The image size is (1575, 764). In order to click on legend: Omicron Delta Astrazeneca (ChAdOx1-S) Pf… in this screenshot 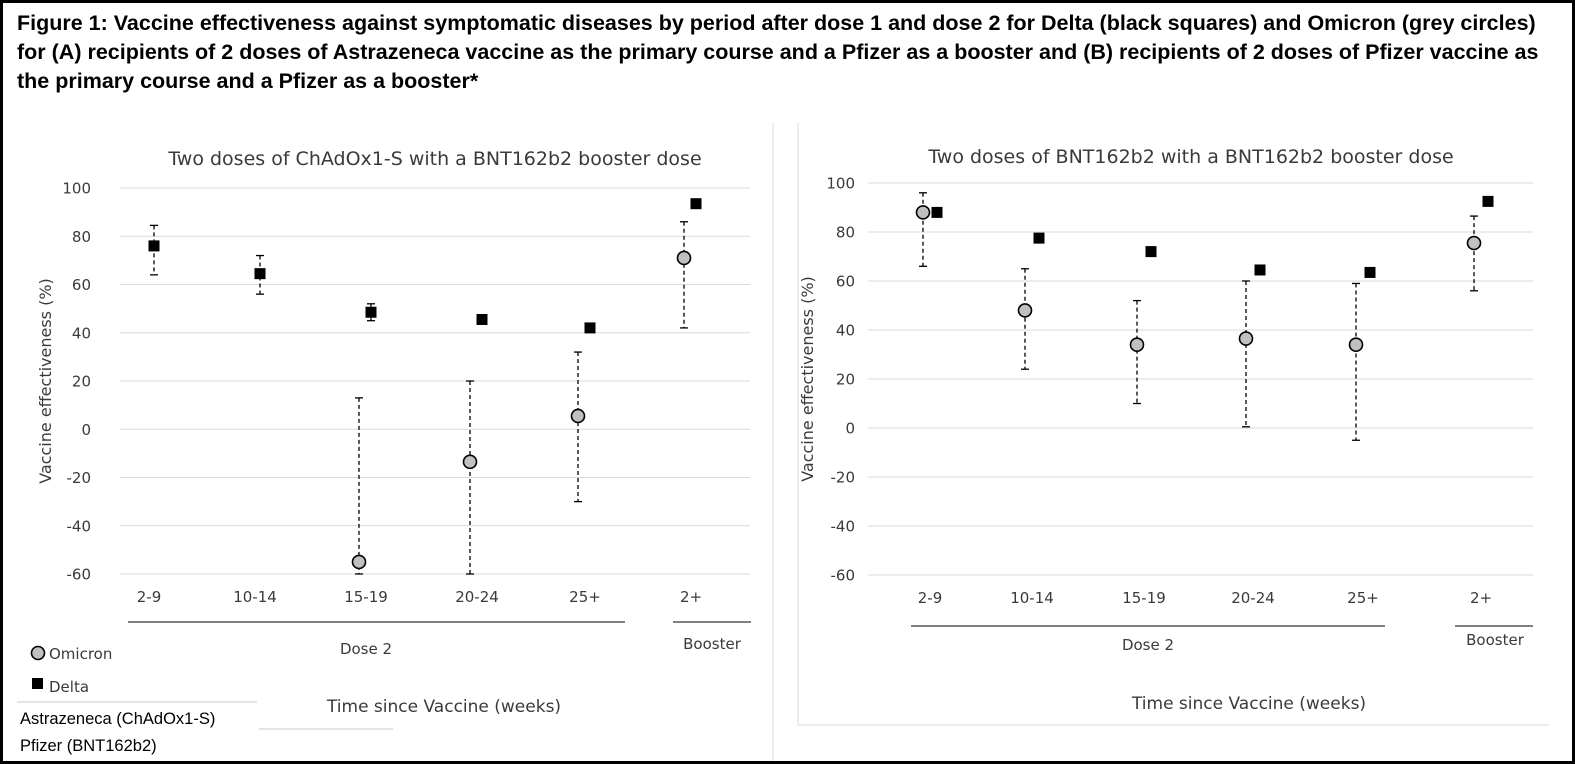, I will do `click(205, 700)`.